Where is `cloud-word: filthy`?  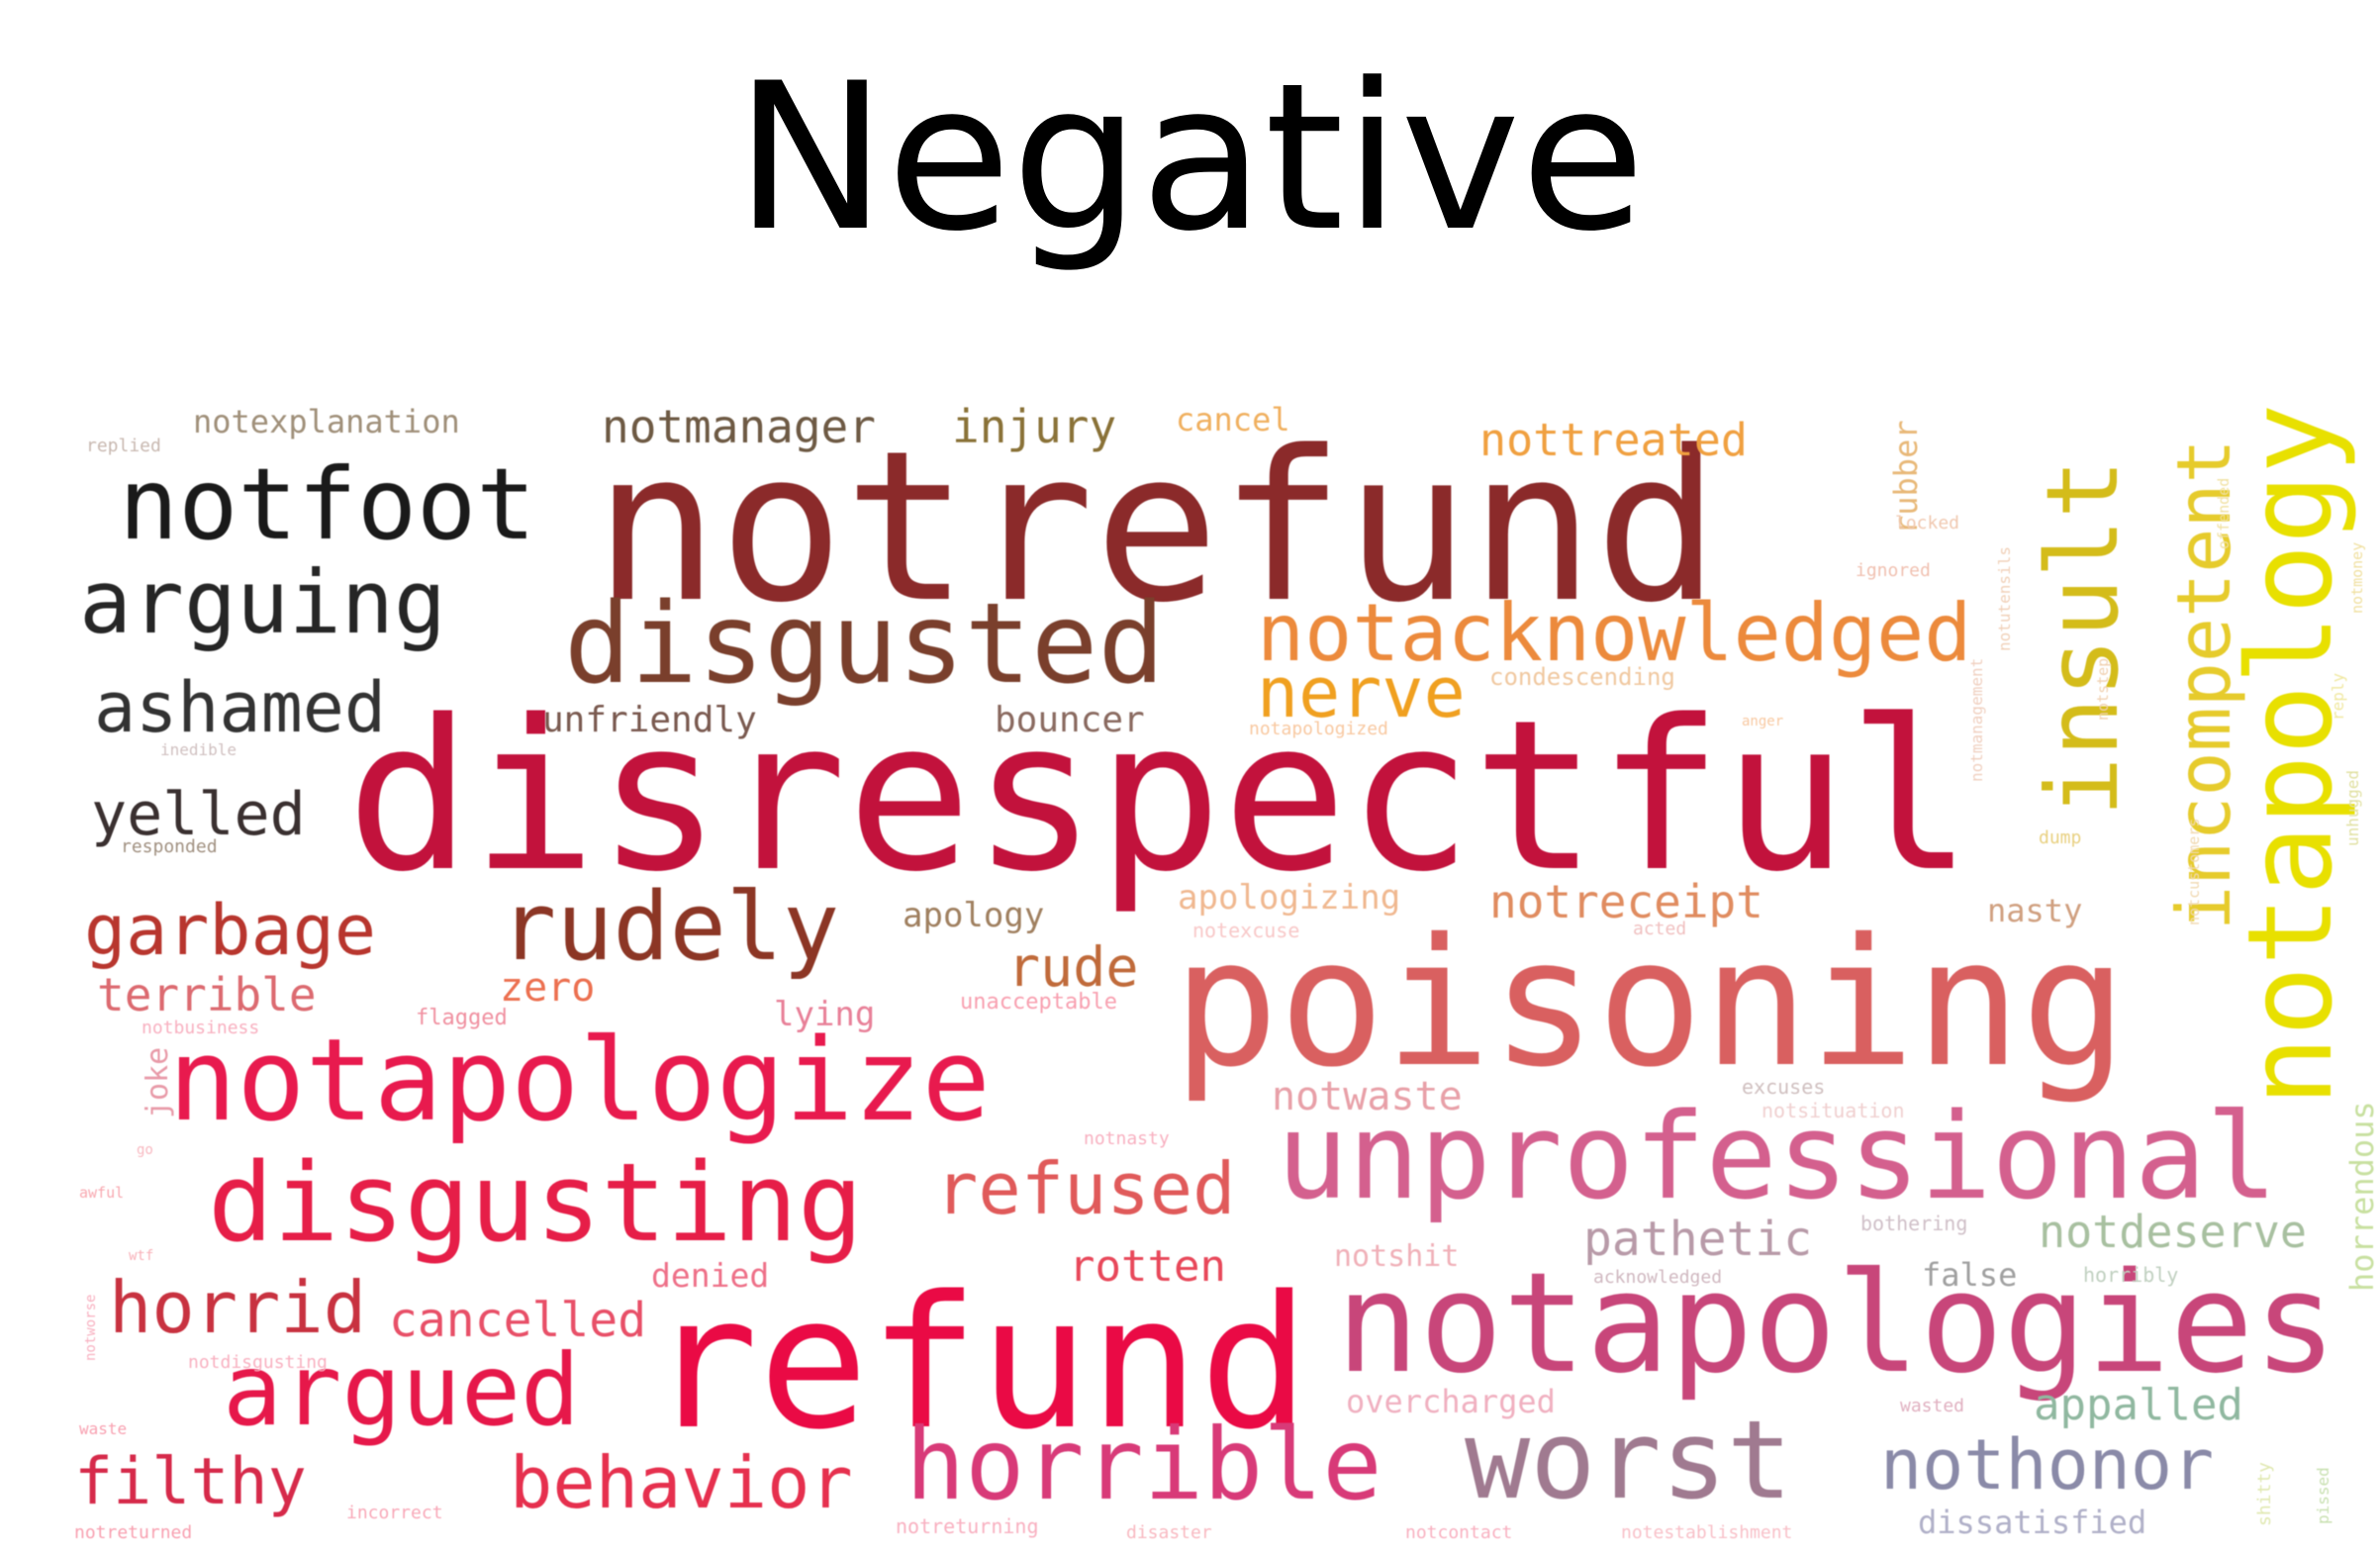
cloud-word: filthy is located at coordinates (190, 1482).